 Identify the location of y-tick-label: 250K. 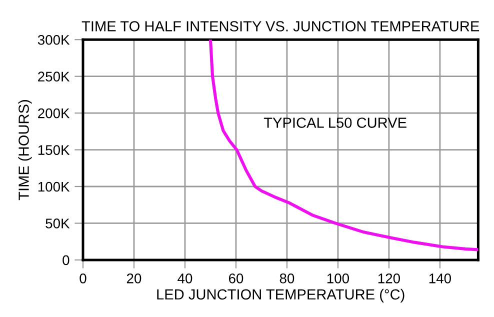
(54, 77).